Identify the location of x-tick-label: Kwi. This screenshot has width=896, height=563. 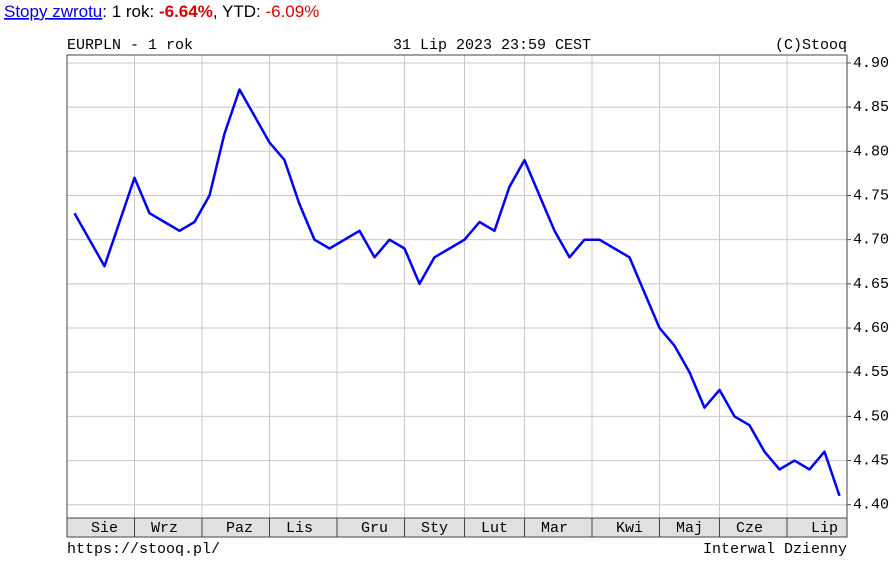
(629, 528).